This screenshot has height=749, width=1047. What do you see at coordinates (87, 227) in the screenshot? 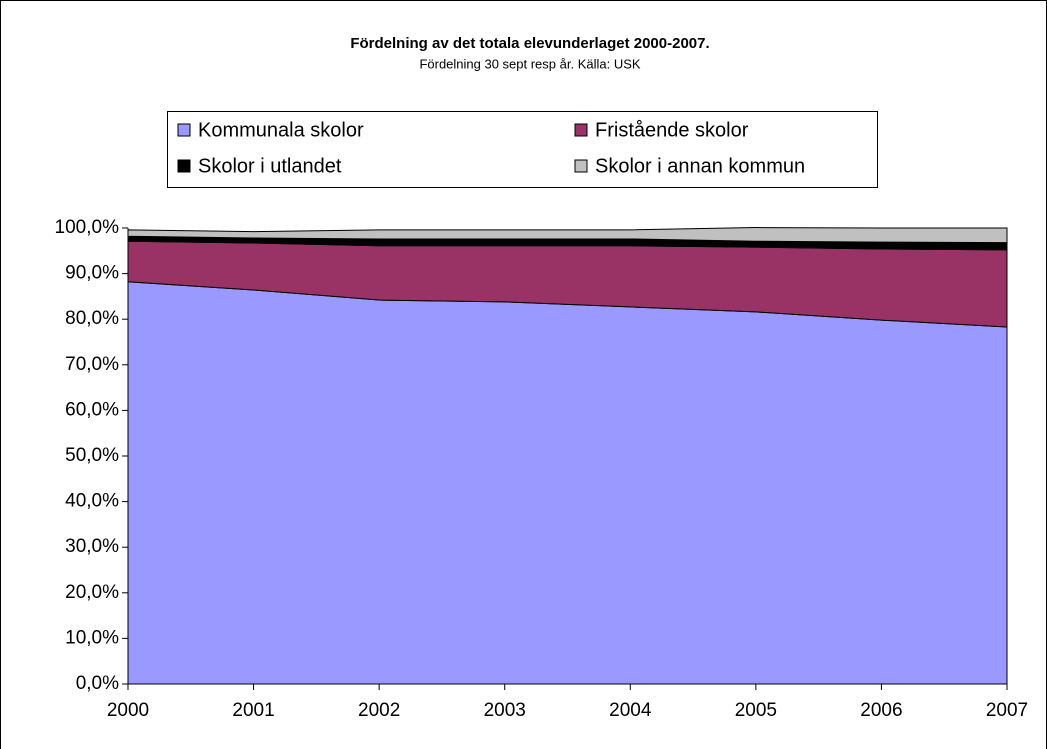
I see `y-tick-label: 100,0%` at bounding box center [87, 227].